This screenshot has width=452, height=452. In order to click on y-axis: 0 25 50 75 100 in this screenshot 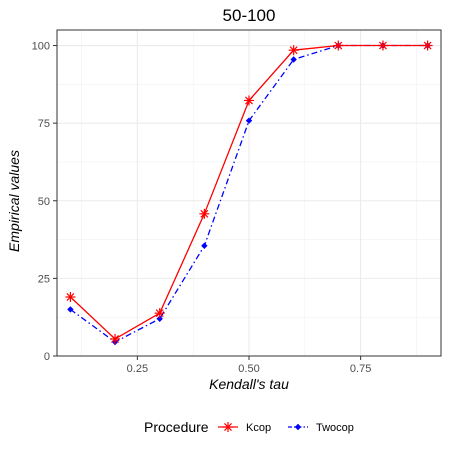, I will do `click(44, 202)`.